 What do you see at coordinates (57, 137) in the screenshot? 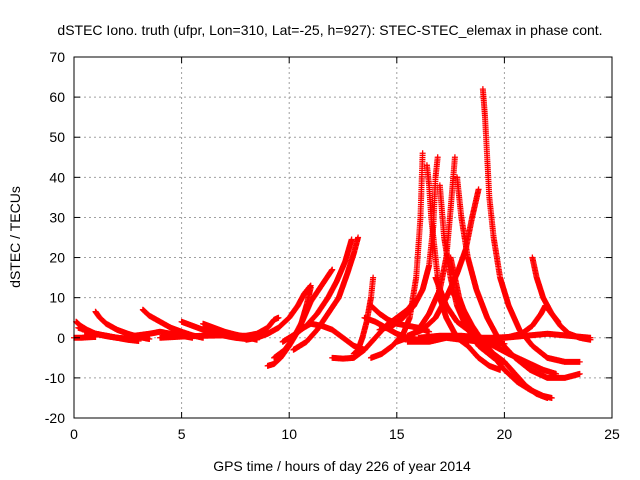
I see `y-tick-label: 50` at bounding box center [57, 137].